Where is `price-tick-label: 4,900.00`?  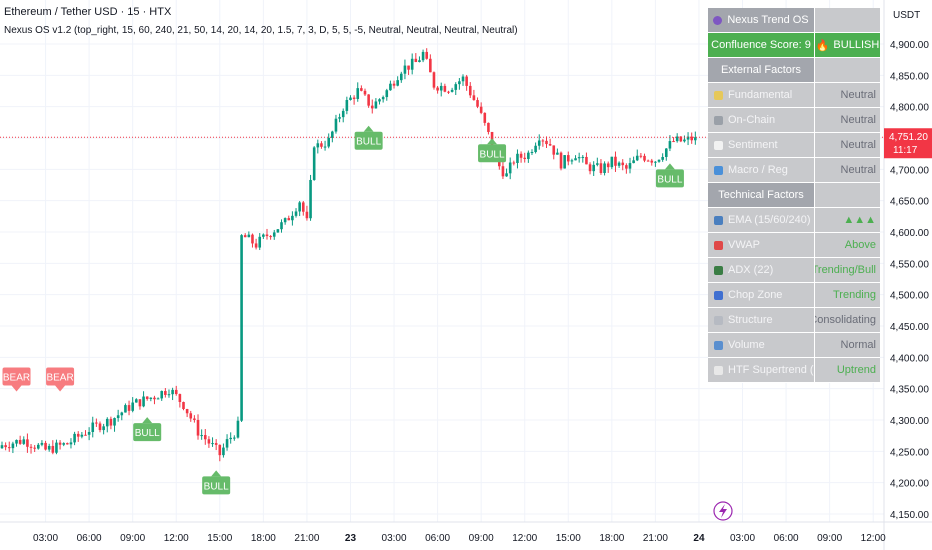 price-tick-label: 4,900.00 is located at coordinates (909, 45).